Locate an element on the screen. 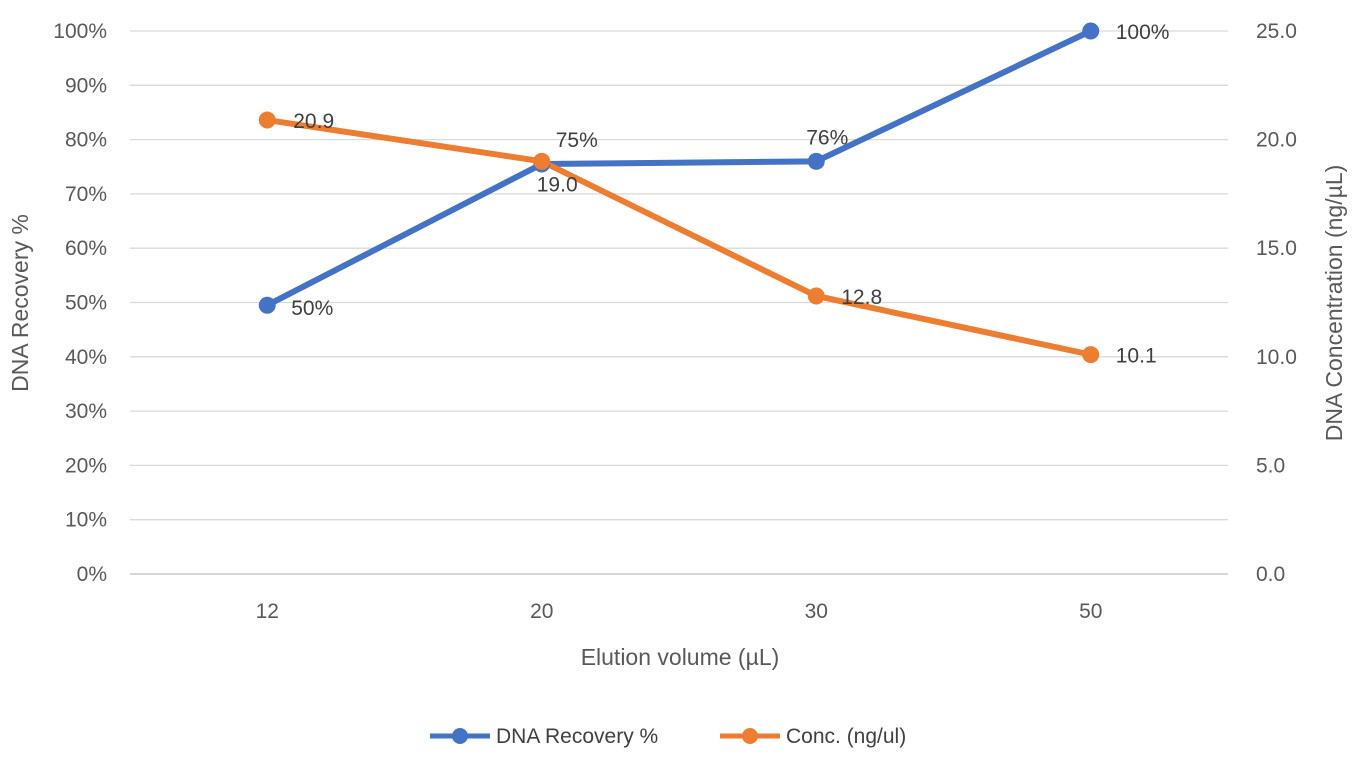  y-tick-label: 0% is located at coordinates (92, 574).